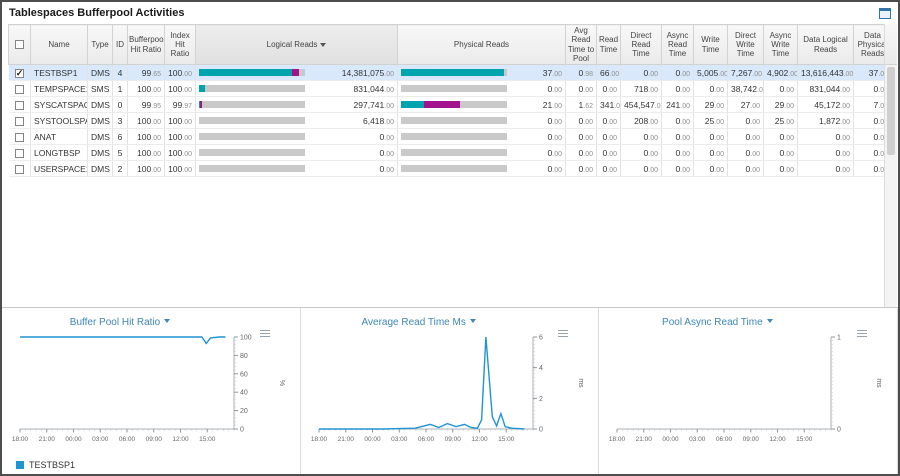 The height and width of the screenshot is (476, 900). I want to click on column-header-data_logical: Data Logical Reads, so click(825, 44).